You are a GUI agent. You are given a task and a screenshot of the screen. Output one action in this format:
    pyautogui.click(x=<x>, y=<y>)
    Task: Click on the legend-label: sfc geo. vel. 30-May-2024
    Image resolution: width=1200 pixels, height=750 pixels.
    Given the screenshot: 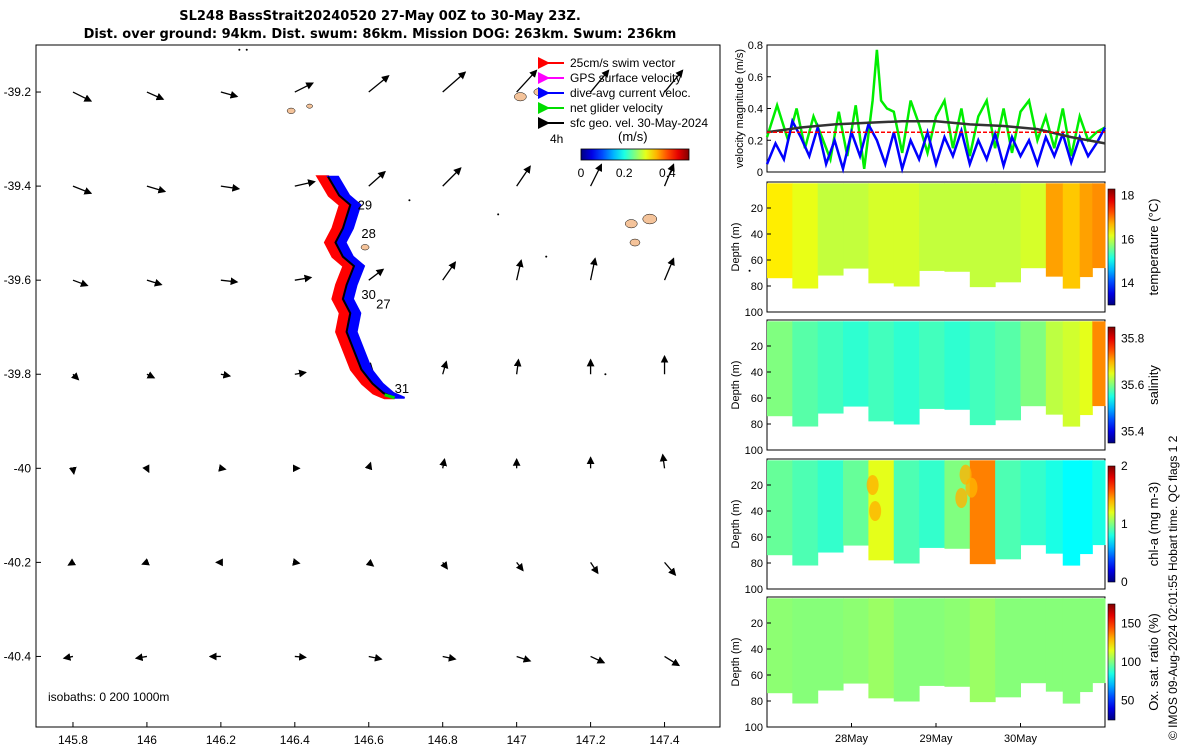 What is the action you would take?
    pyautogui.click(x=639, y=123)
    